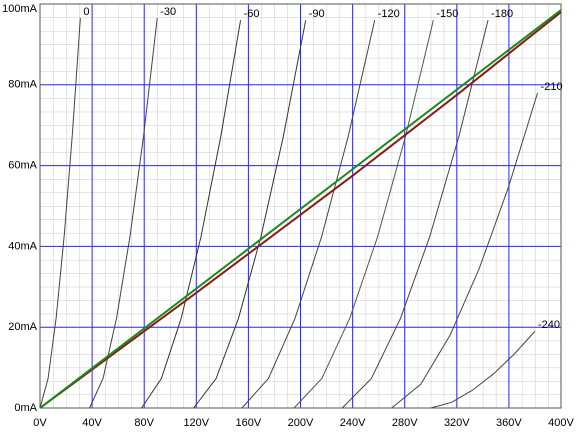 The height and width of the screenshot is (433, 578). Describe the element at coordinates (20, 9) in the screenshot. I see `y-tick-label: 100mA` at that location.